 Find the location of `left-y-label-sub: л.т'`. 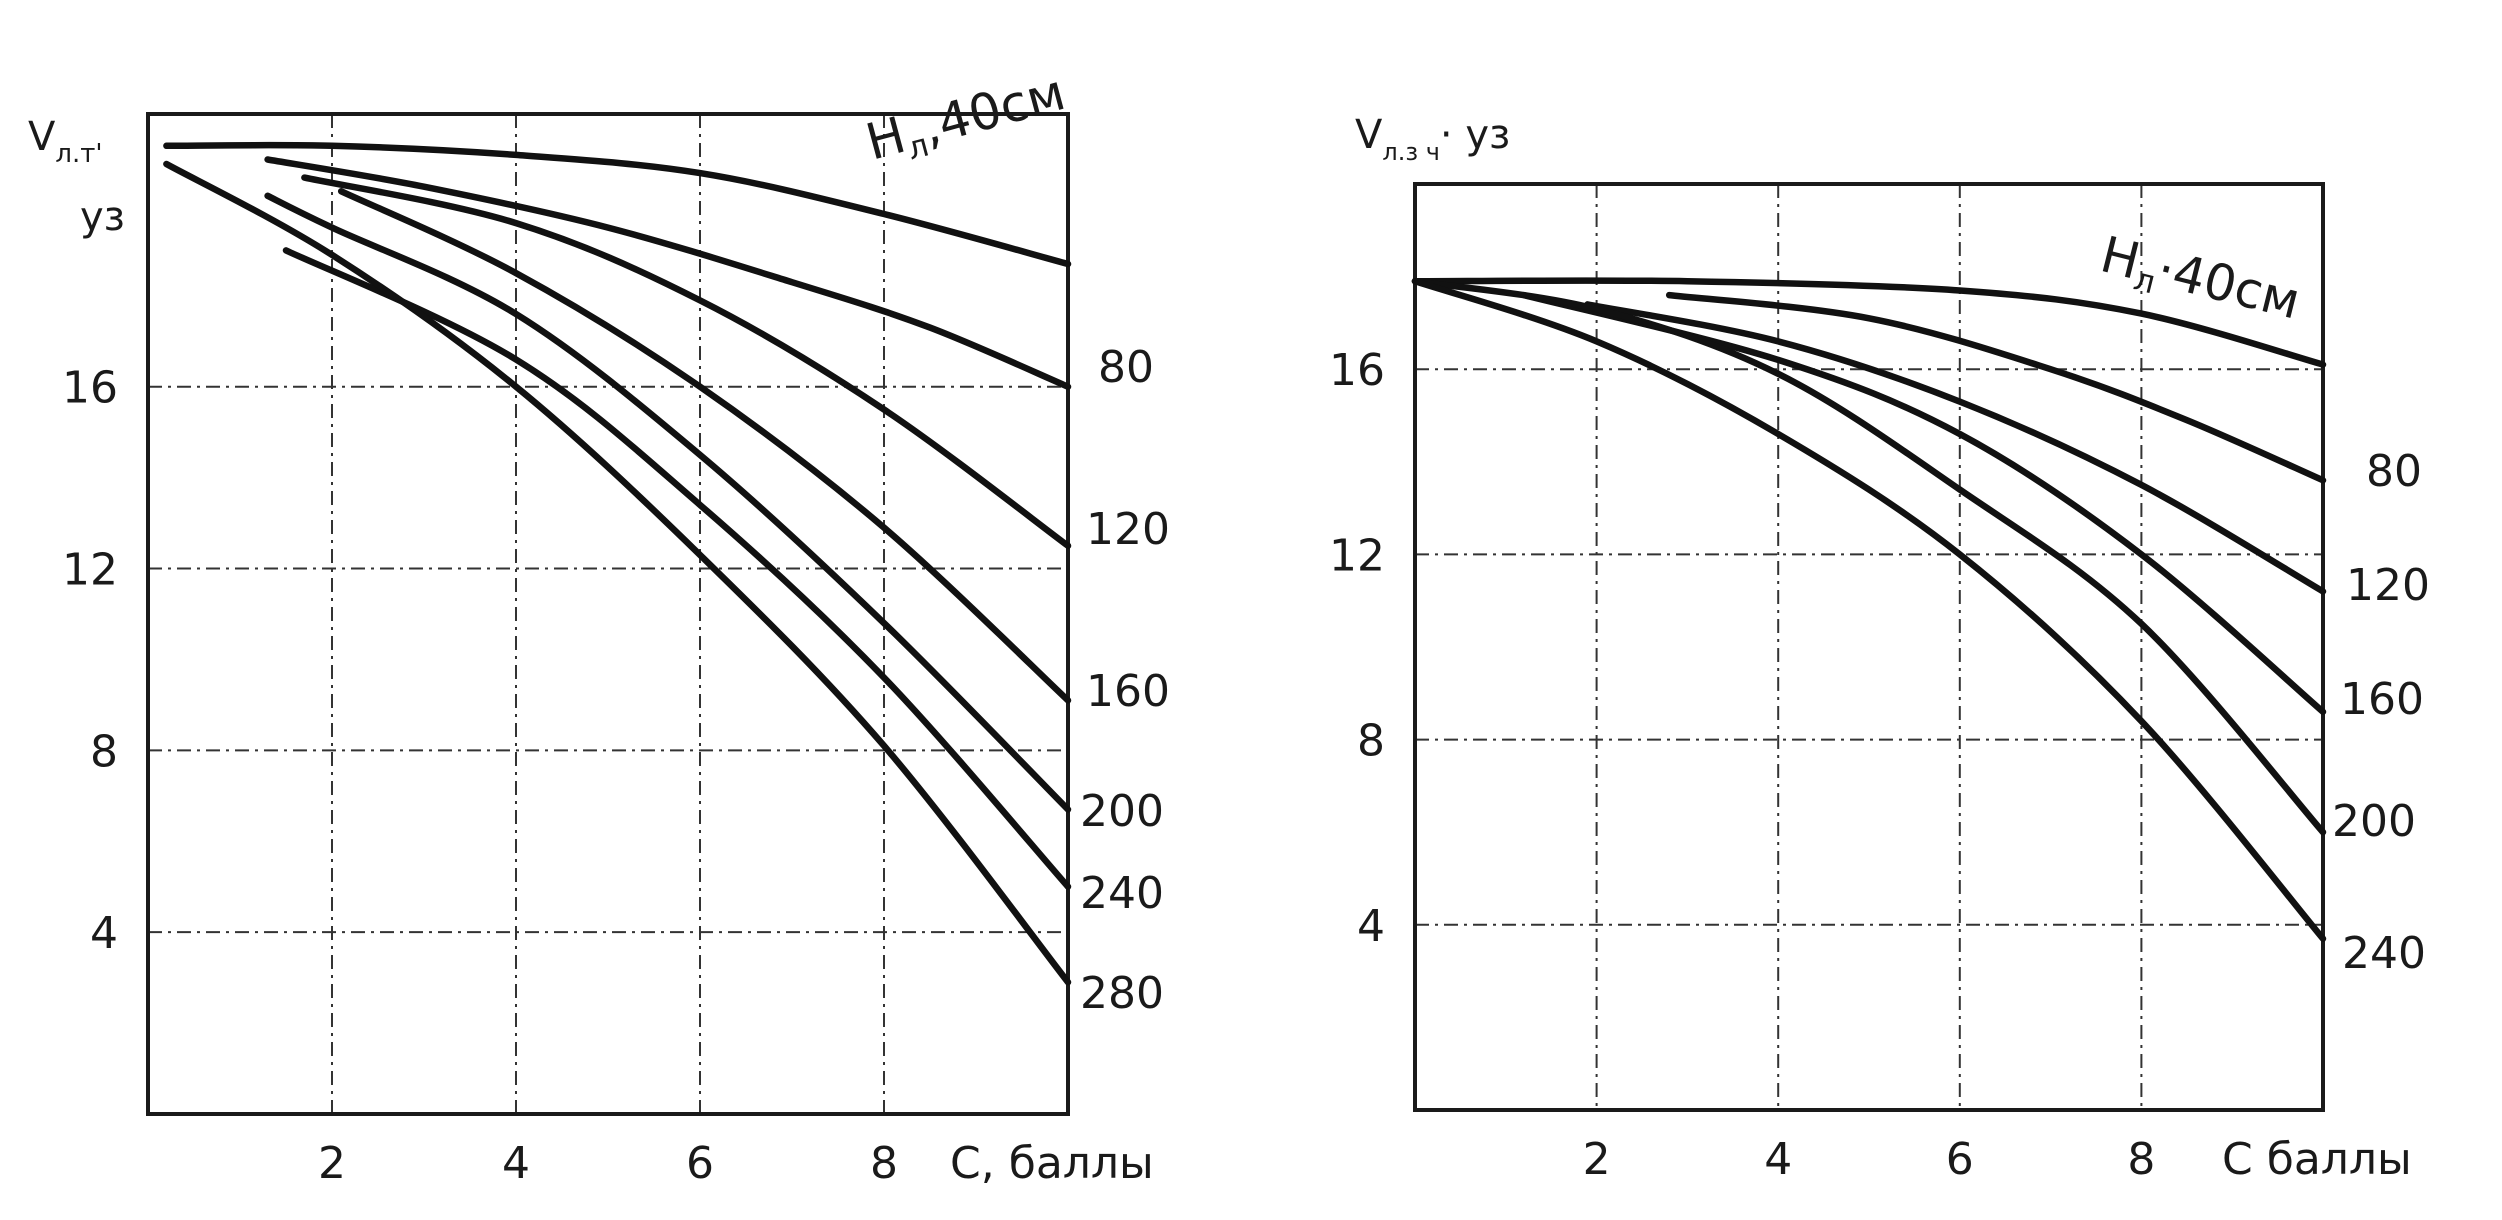

left-y-label-sub: л.т' is located at coordinates (78, 154).